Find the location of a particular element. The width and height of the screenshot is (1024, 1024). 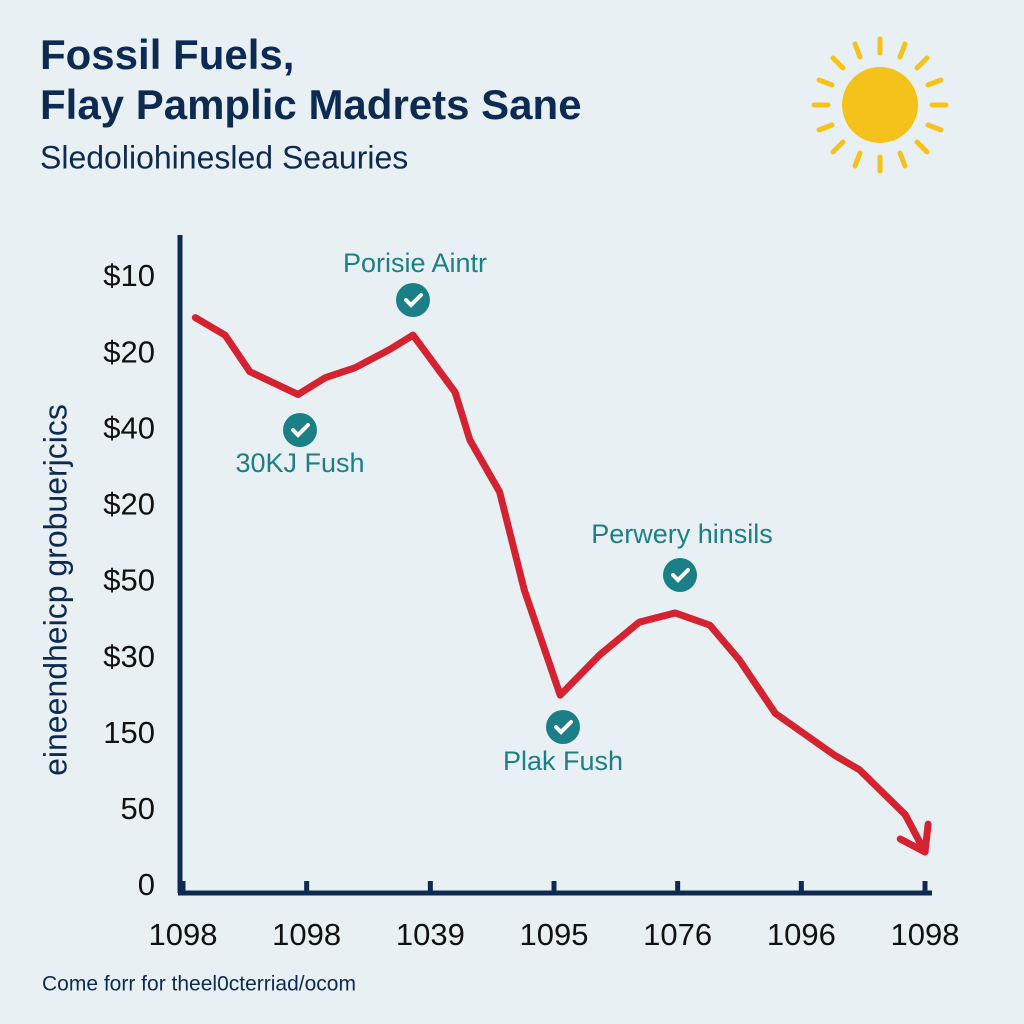

x-tick-label: 1096 is located at coordinates (801, 934).